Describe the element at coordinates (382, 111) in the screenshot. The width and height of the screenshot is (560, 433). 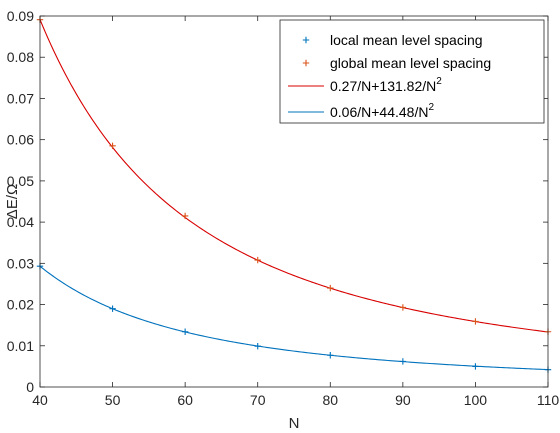
I see `legend-label-4: 0.06/N+44.48/N2` at that location.